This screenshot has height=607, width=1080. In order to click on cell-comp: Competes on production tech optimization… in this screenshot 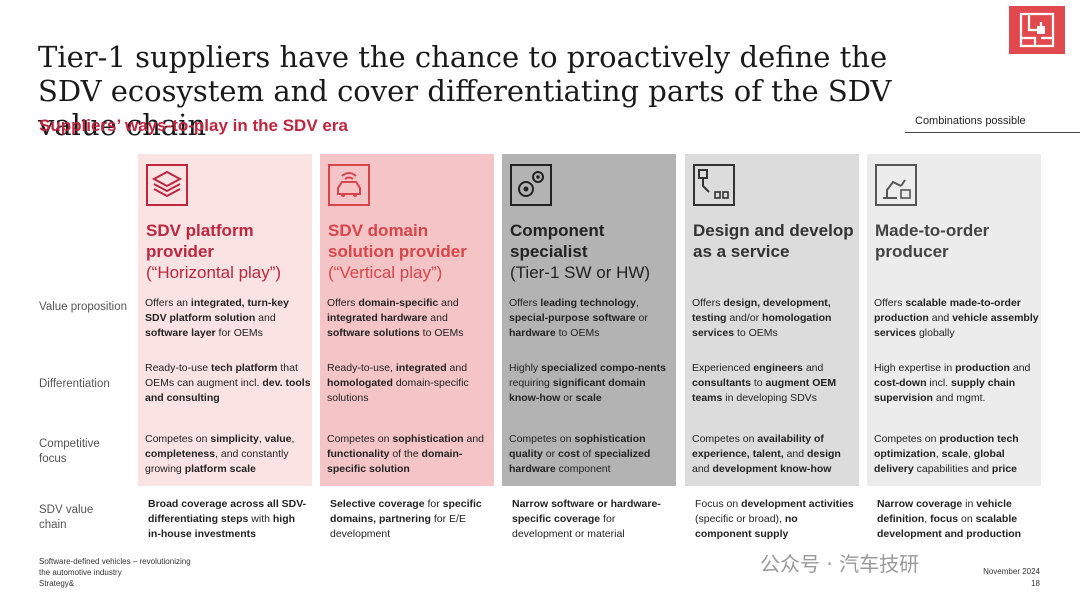, I will do `click(946, 454)`.